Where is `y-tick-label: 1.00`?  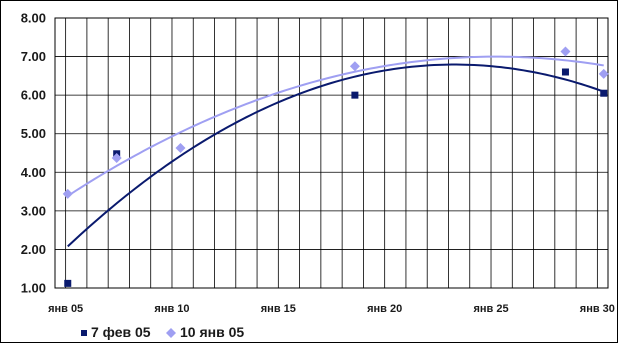
y-tick-label: 1.00 is located at coordinates (33, 288).